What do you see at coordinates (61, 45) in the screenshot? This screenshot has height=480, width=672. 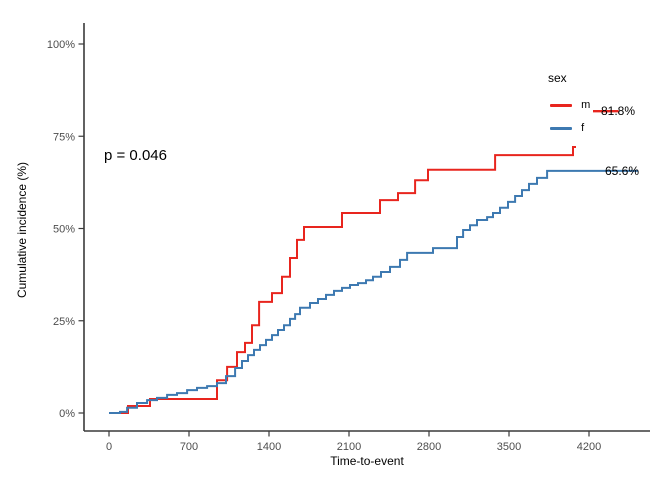 I see `y-tick-label: 100%` at bounding box center [61, 45].